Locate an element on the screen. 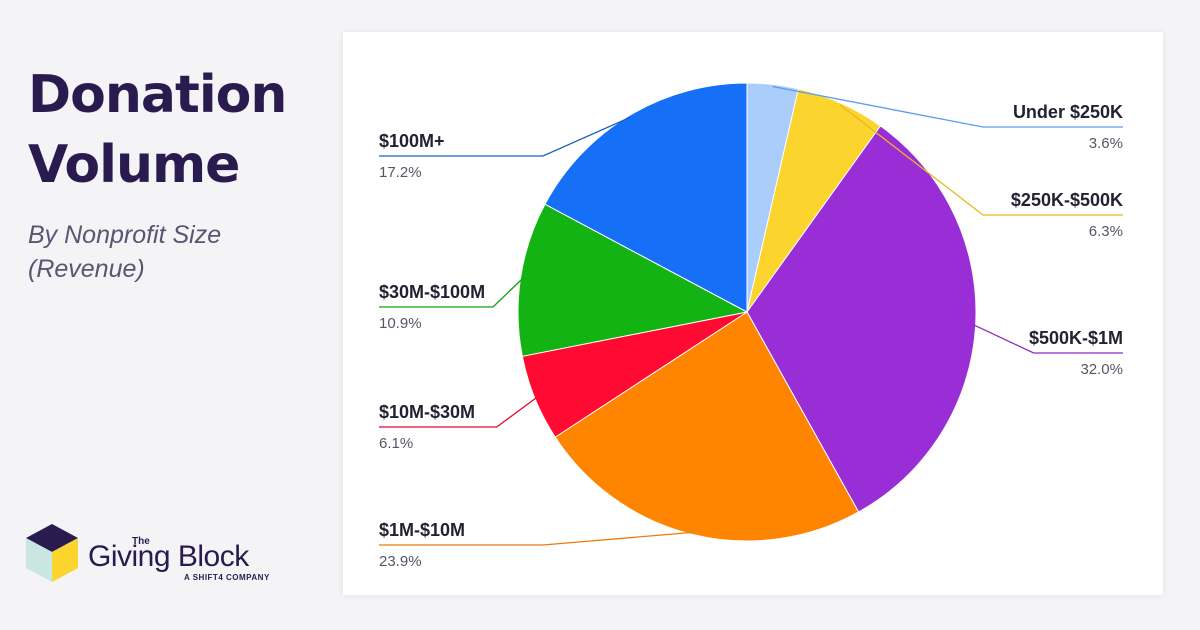 The height and width of the screenshot is (630, 1200). logo-name: Giving Block is located at coordinates (168, 556).